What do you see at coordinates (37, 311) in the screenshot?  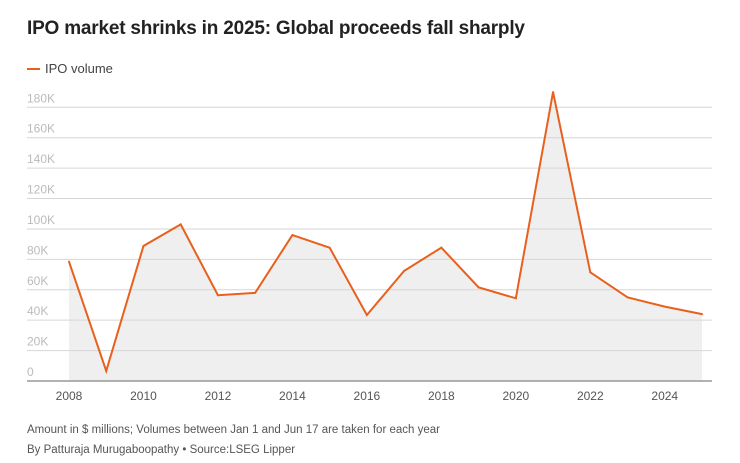 I see `y-tick-label: 40K` at bounding box center [37, 311].